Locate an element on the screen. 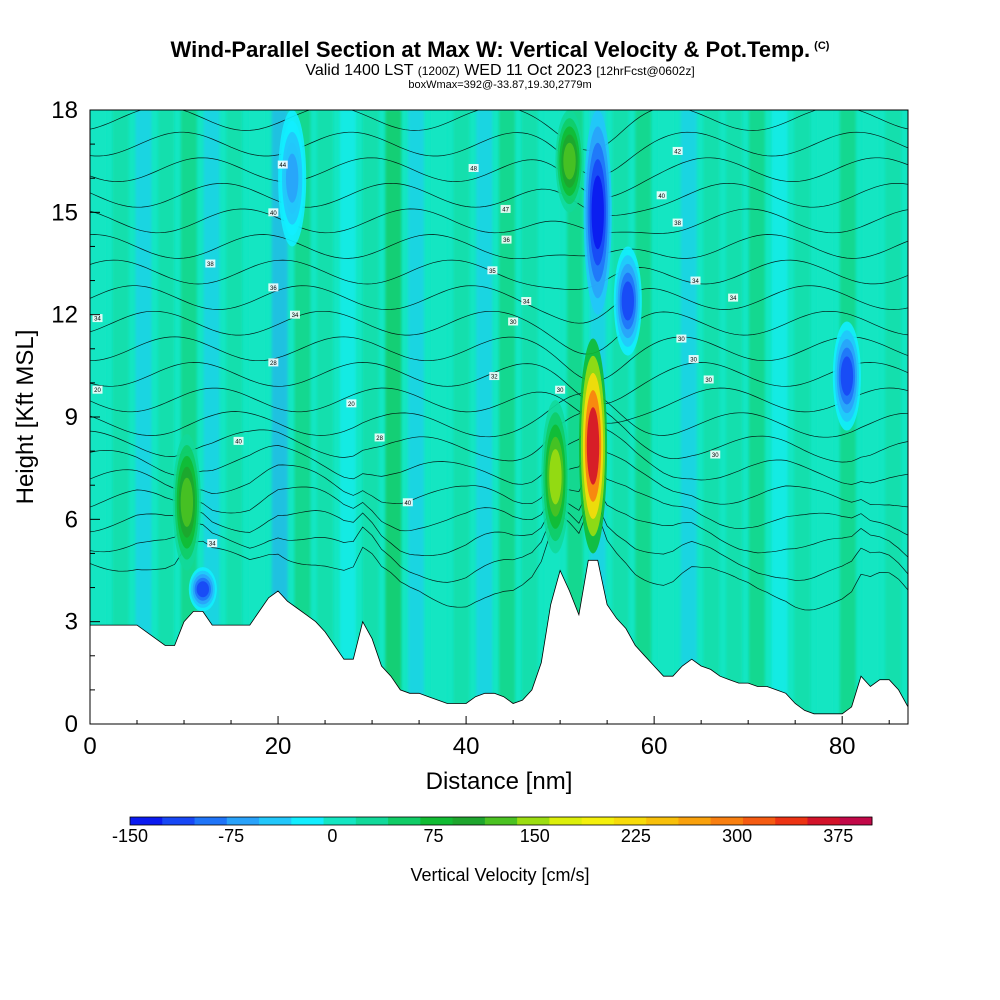  box-info: boxWmax=392@-33.87,19.30,2779m is located at coordinates (500, 85).